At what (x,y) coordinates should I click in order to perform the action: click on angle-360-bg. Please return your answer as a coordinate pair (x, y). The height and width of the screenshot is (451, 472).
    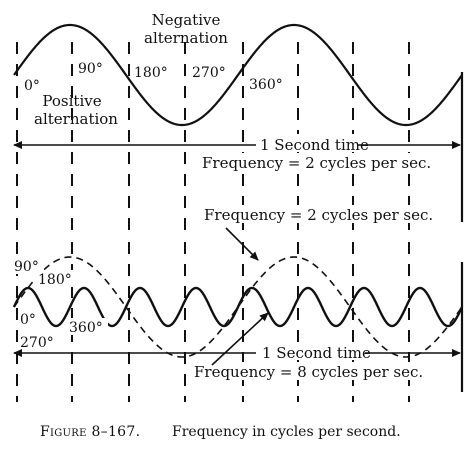
    Looking at the image, I should click on (87, 326).